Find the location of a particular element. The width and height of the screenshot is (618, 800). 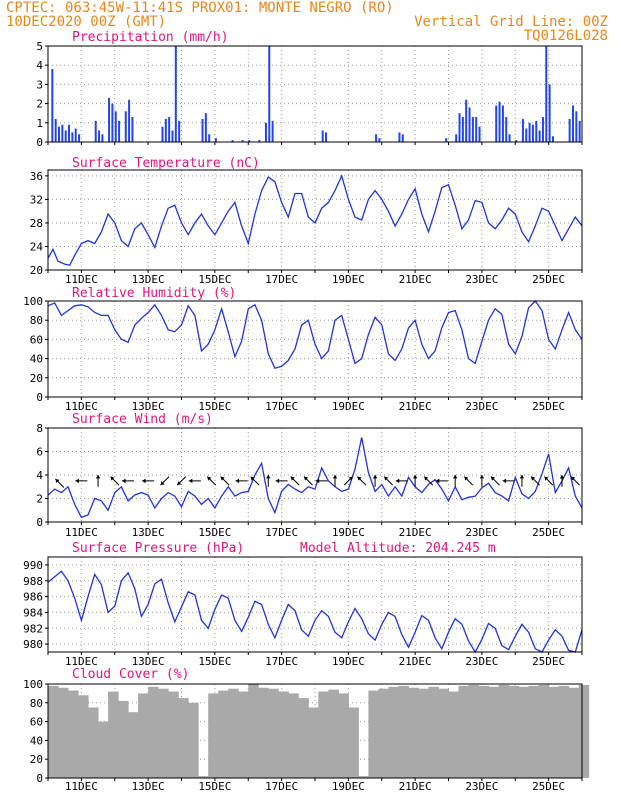

ytick-label: 24 is located at coordinates (37, 246).